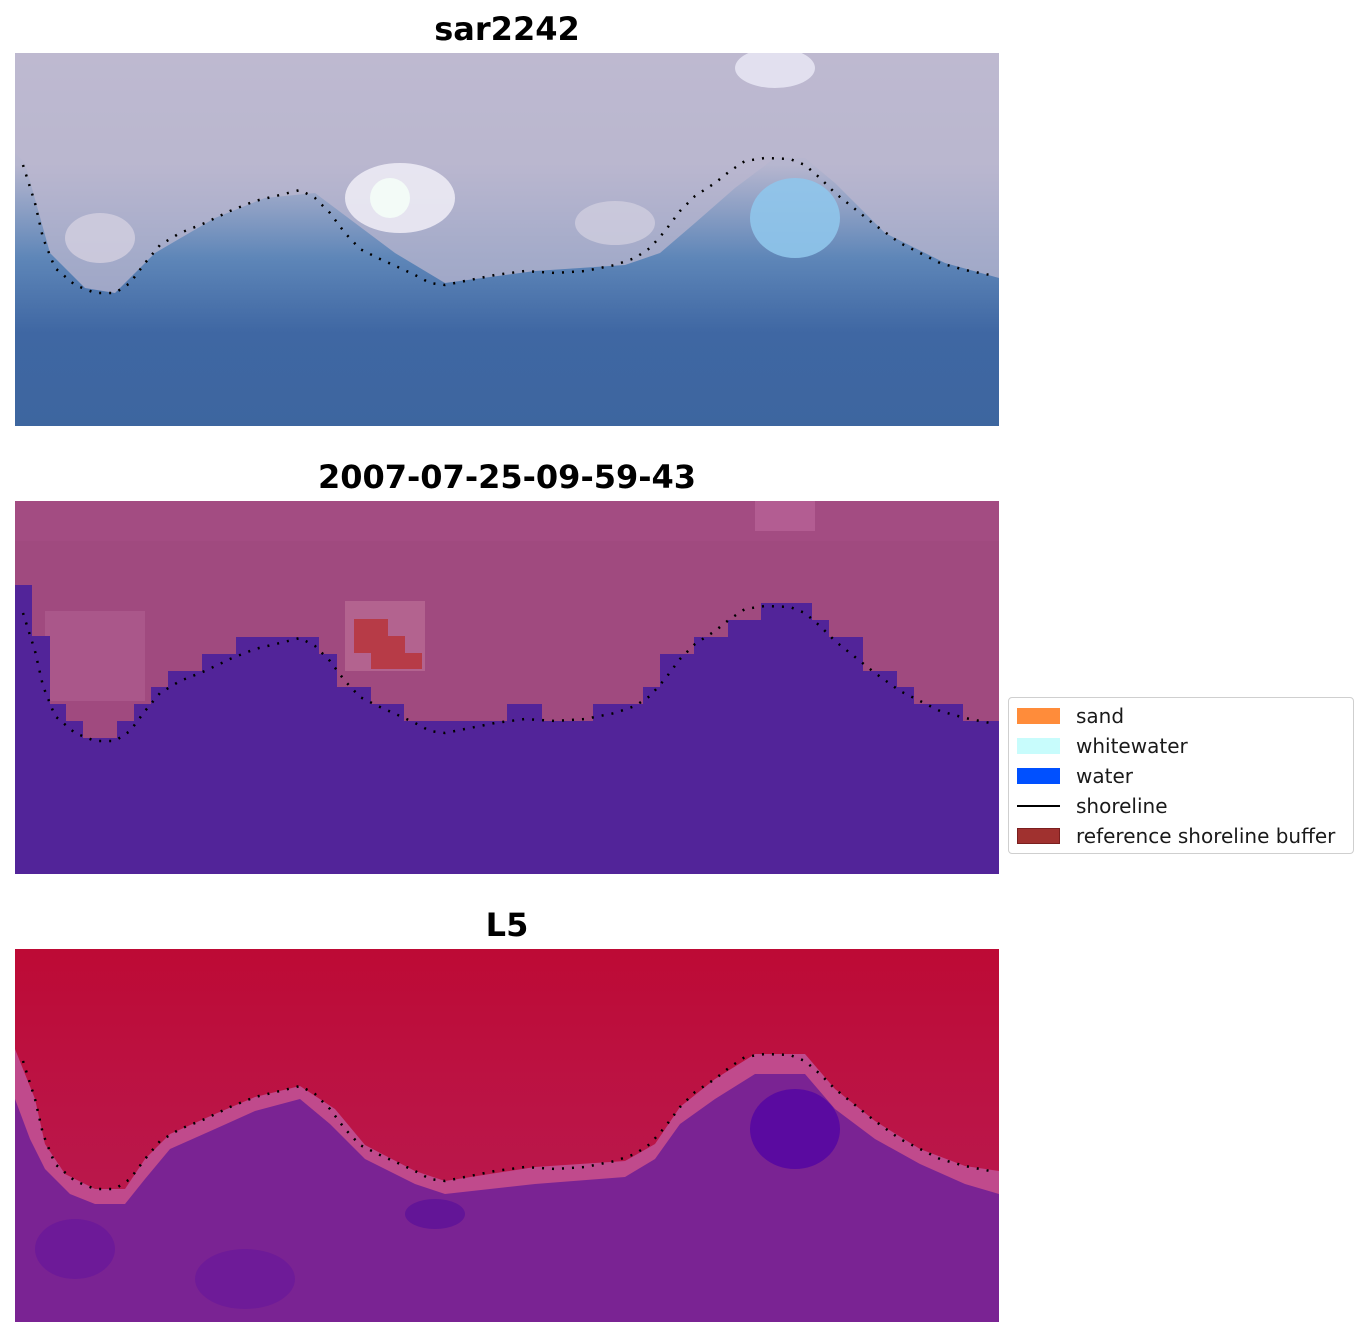 The height and width of the screenshot is (1337, 1370). Describe the element at coordinates (1122, 806) in the screenshot. I see `legend-label-shoreline: shoreline` at that location.